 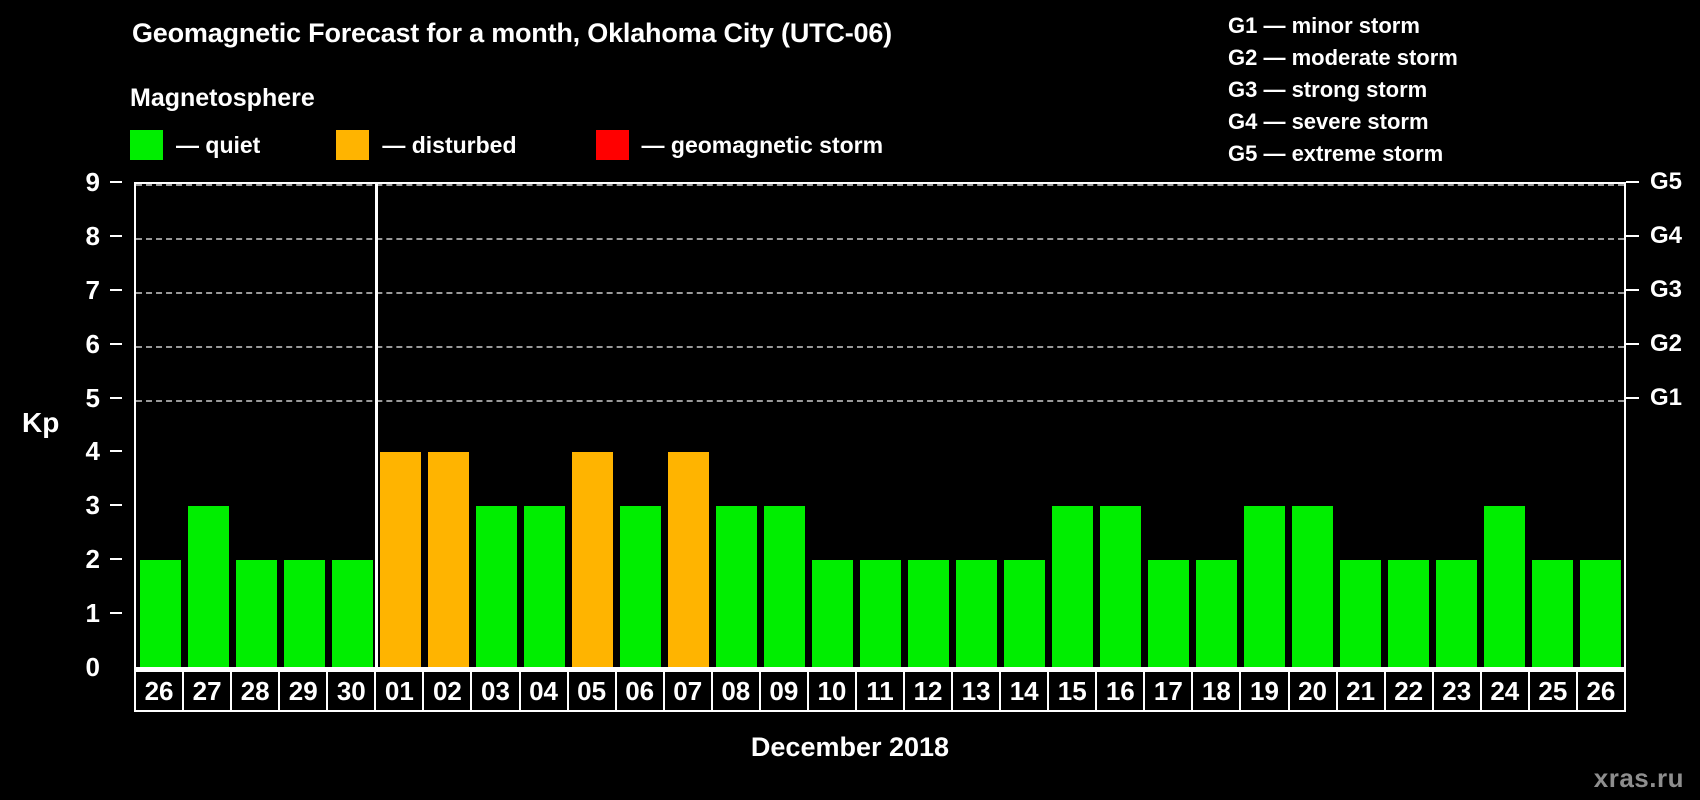 I want to click on x-axis-day-cell: 23, so click(x=1456, y=691).